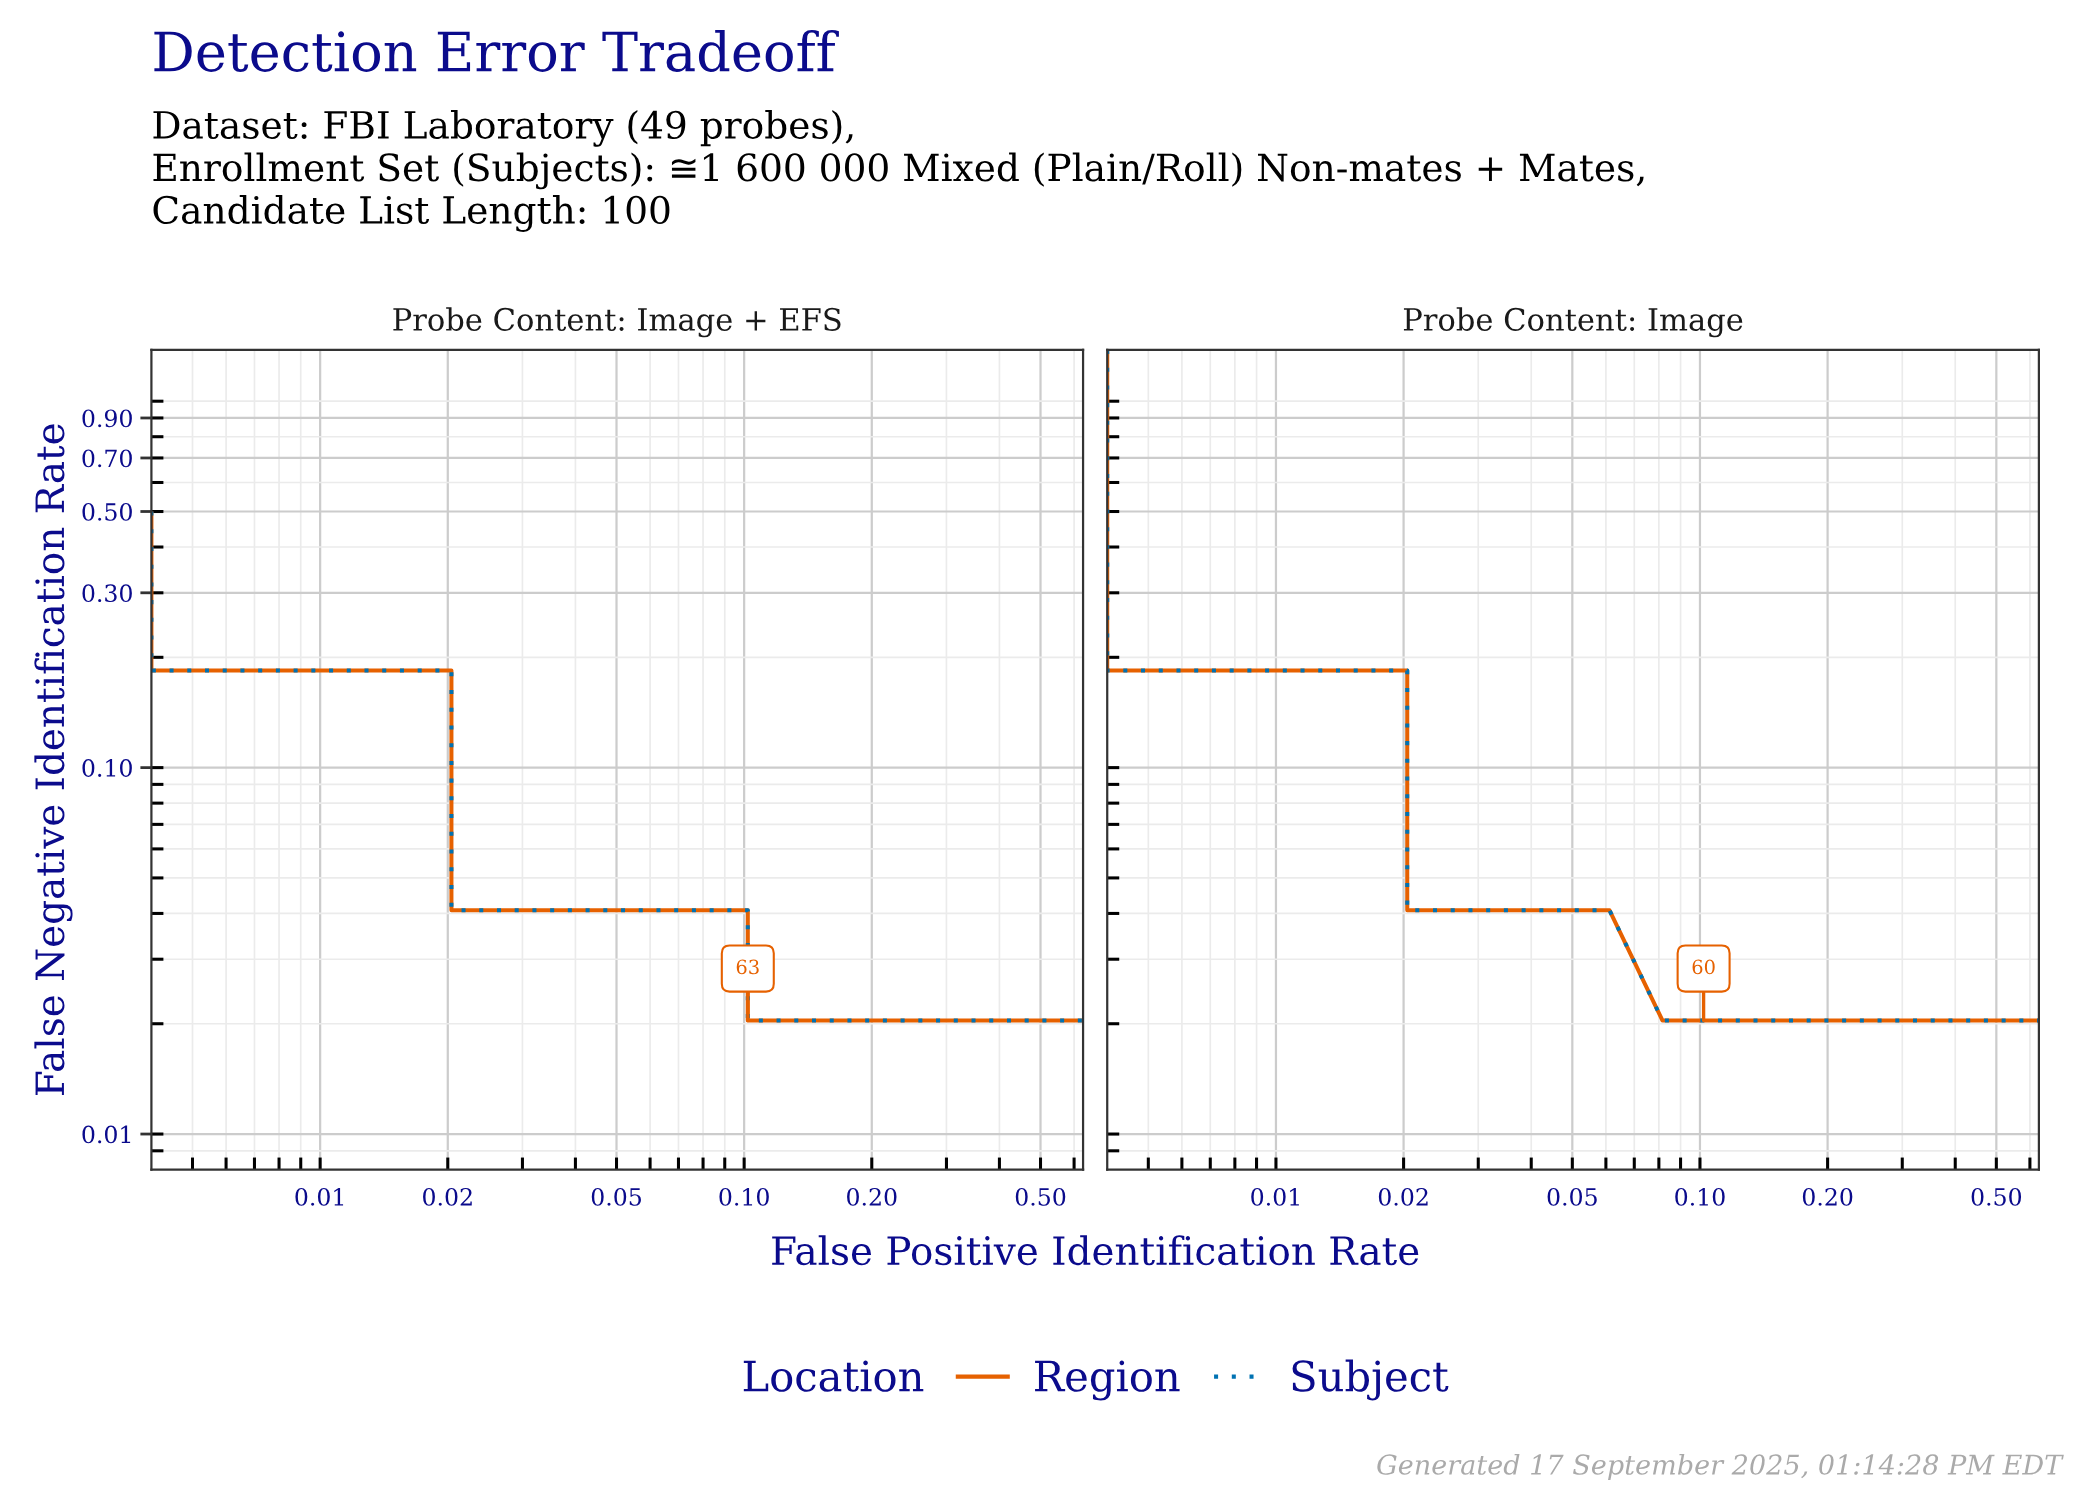 The height and width of the screenshot is (1500, 2100). I want to click on y-tick-label: 0.01, so click(106, 1134).